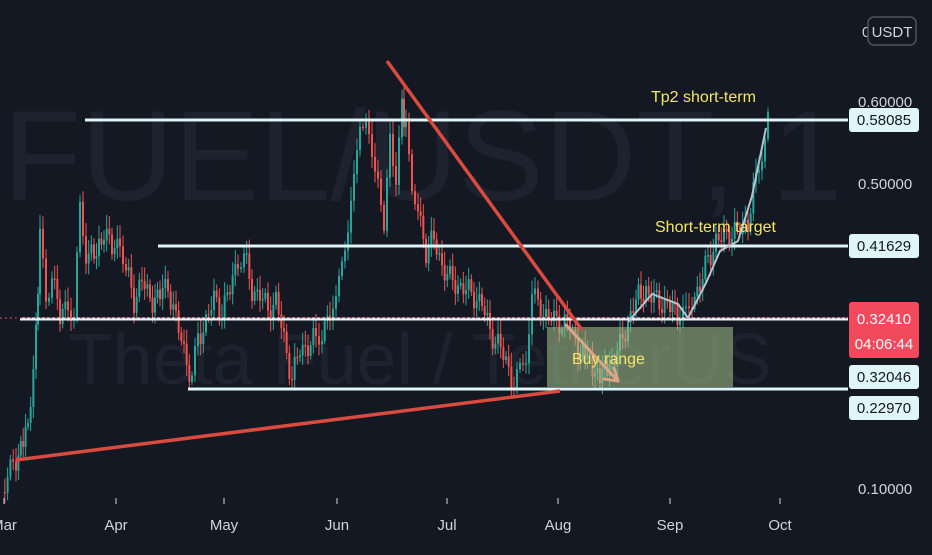 The width and height of the screenshot is (932, 555). I want to click on annotation-buy-range: Buy range, so click(608, 359).